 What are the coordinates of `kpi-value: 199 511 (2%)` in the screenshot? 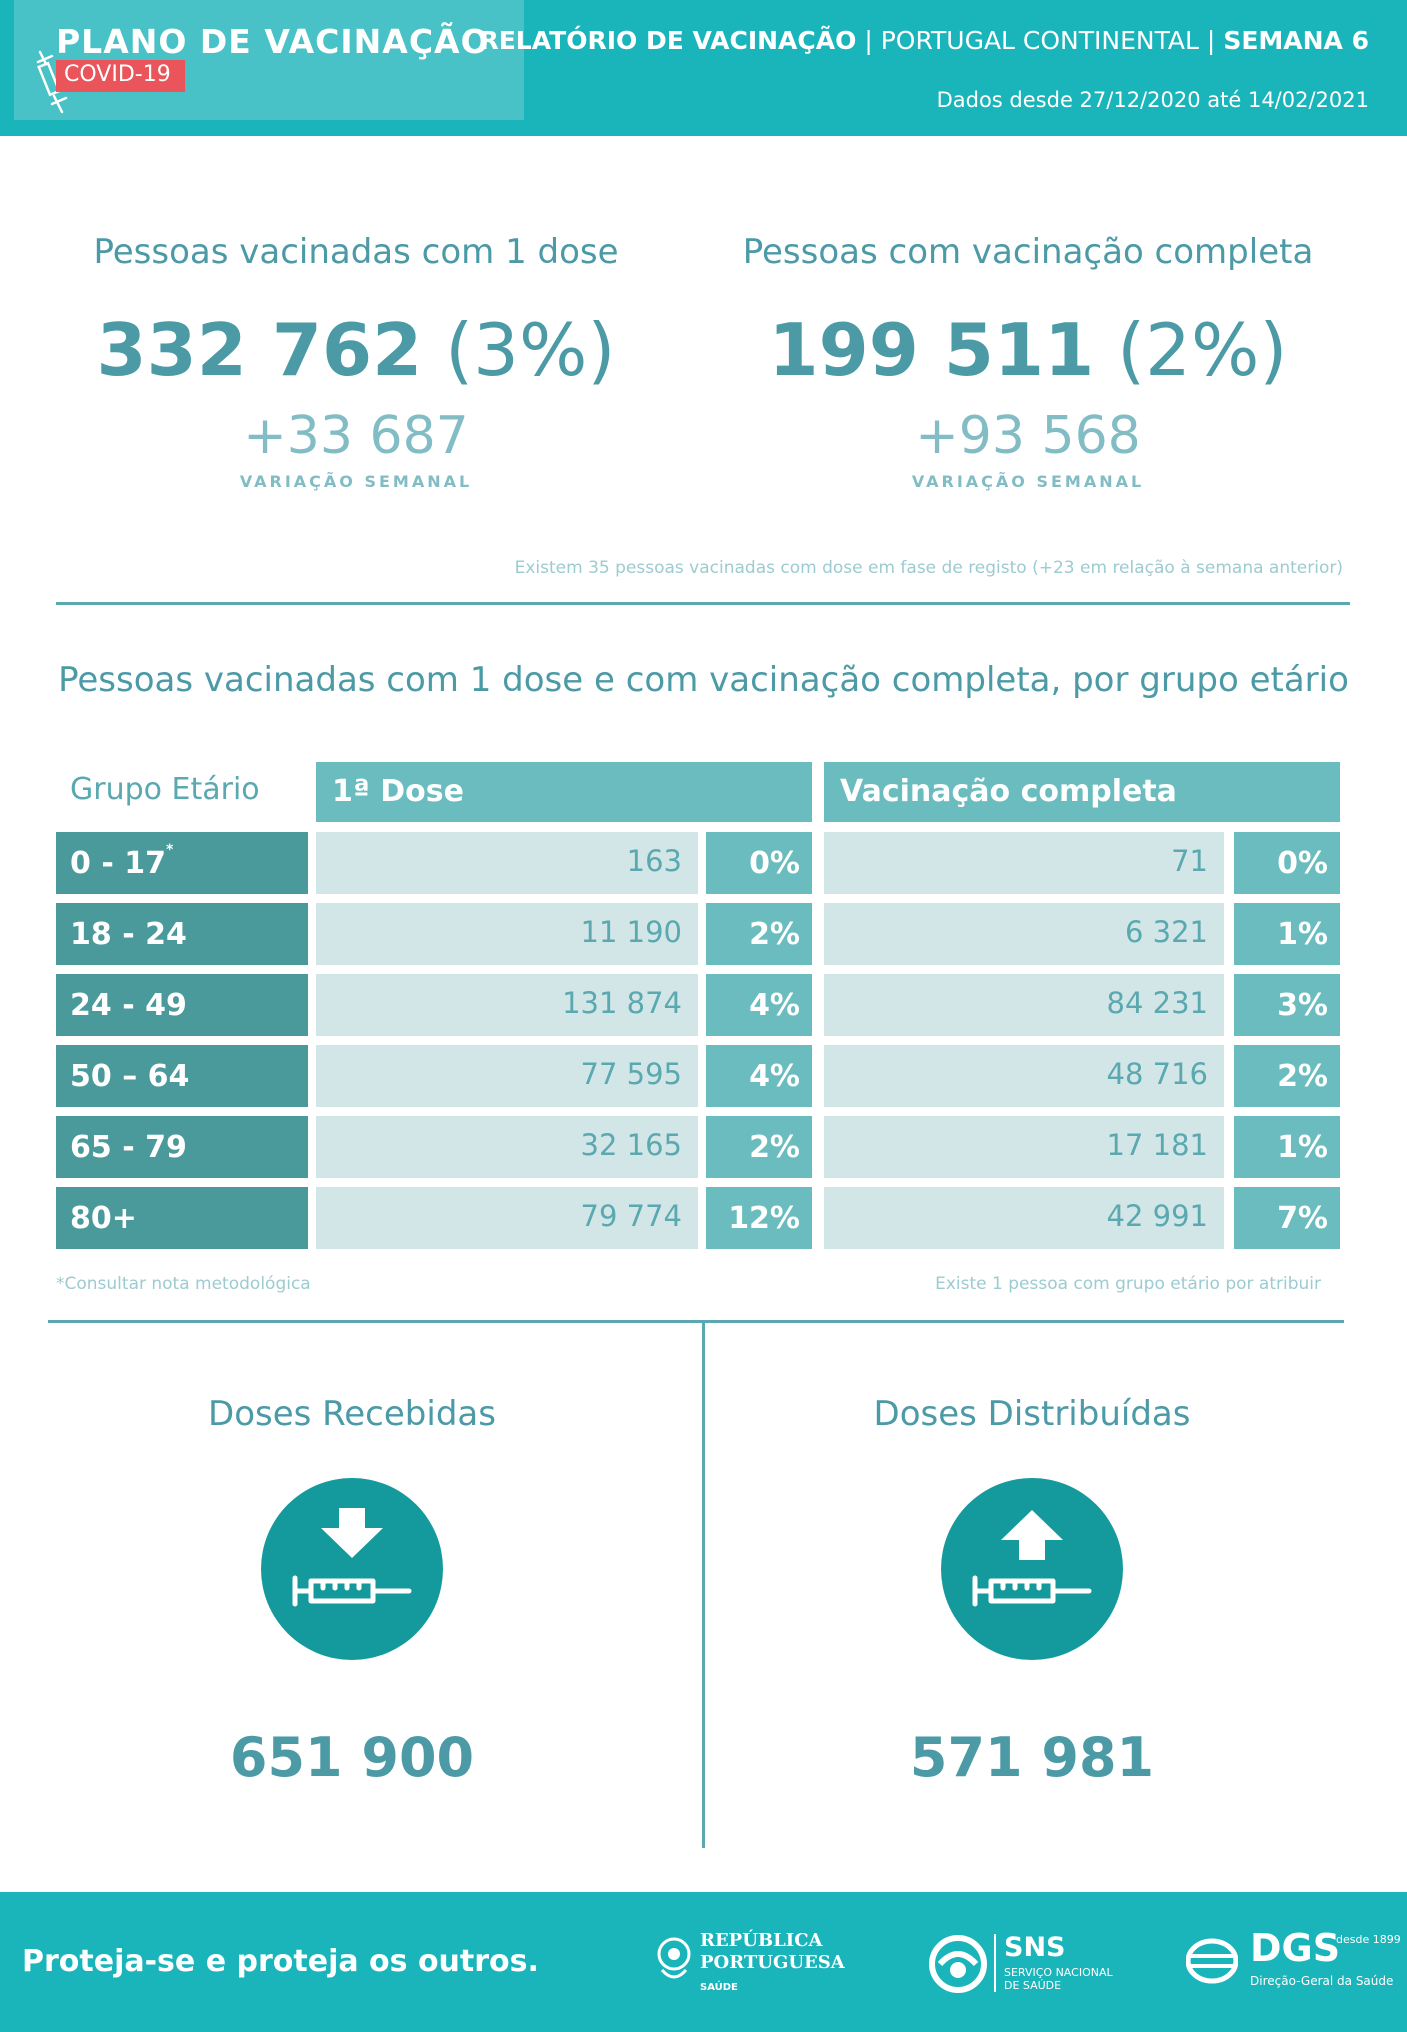 It's located at (1028, 350).